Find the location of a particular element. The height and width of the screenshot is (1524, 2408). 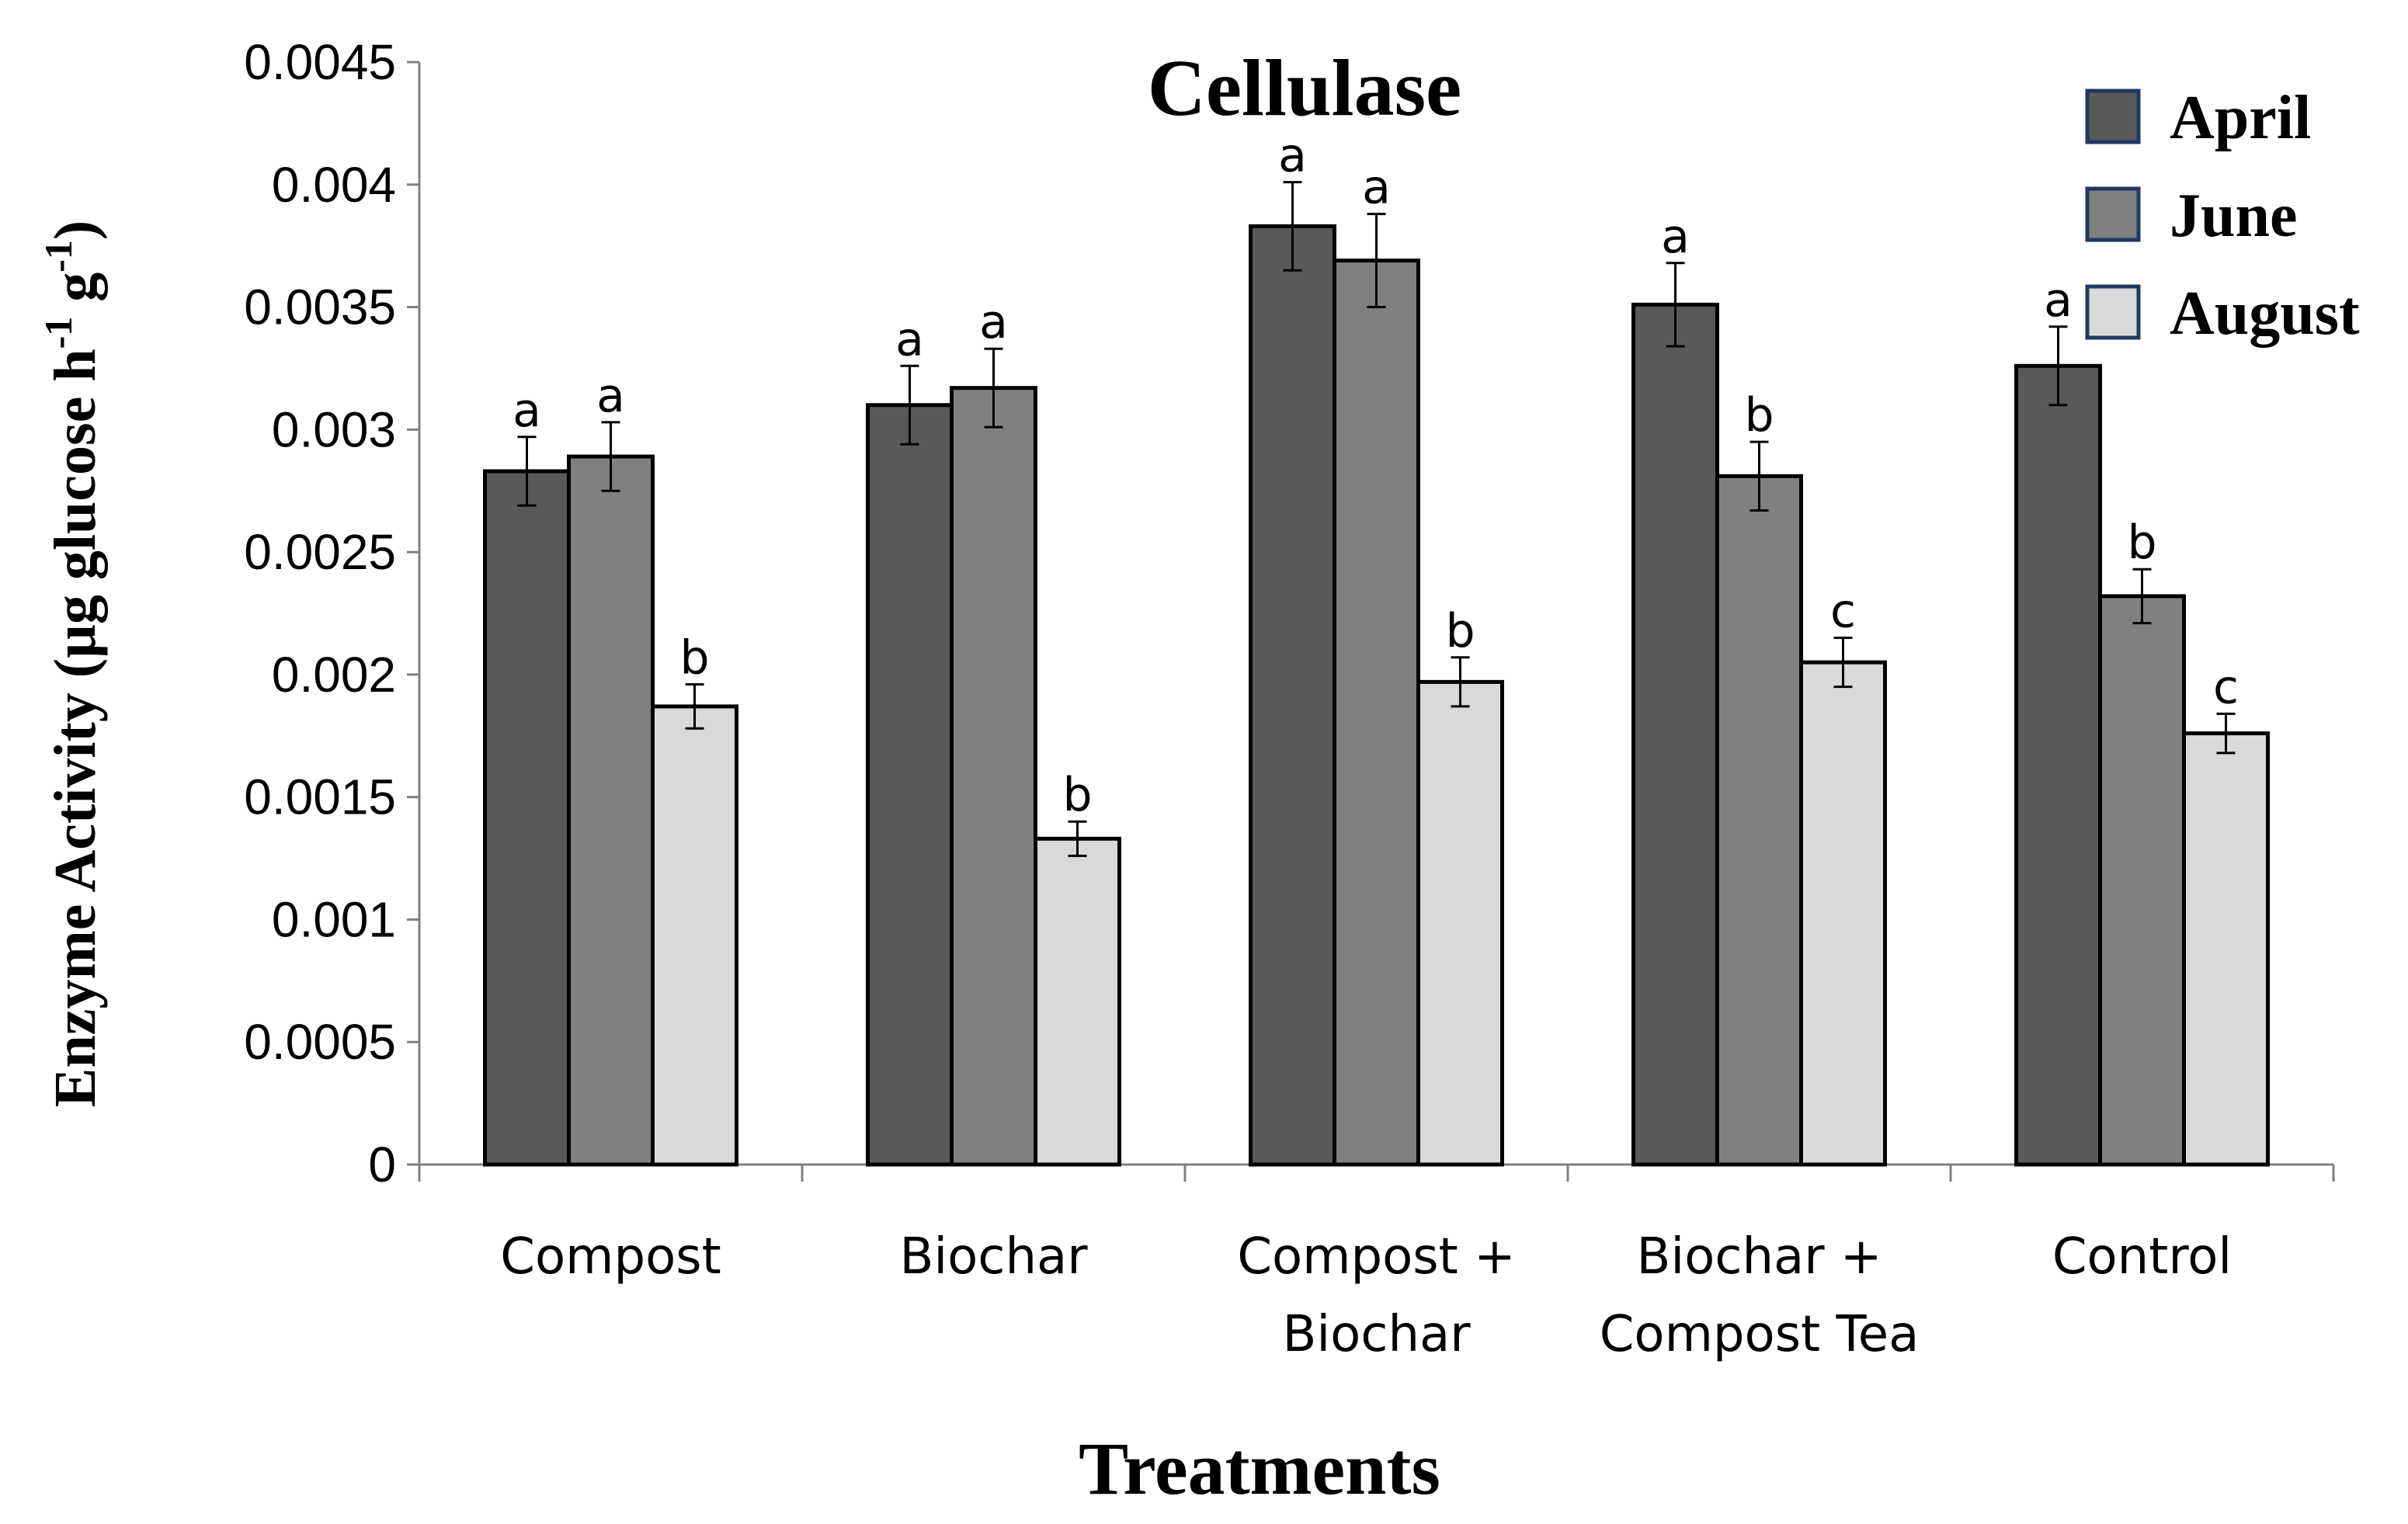

y-axis-title: Enzyme Activity (µg glucose h-1 g-1) is located at coordinates (72, 663).